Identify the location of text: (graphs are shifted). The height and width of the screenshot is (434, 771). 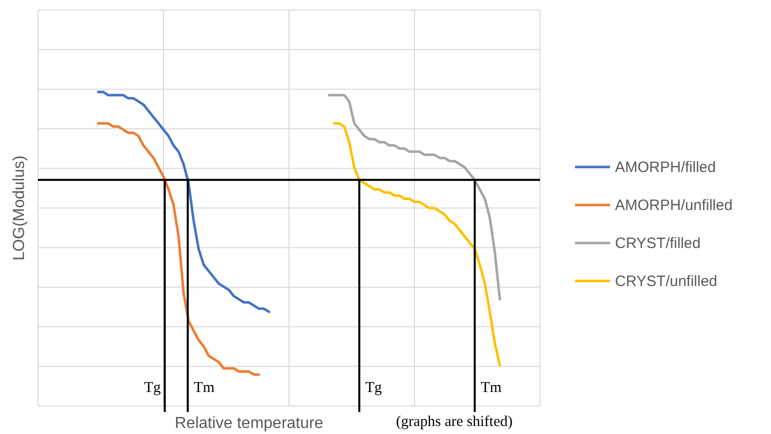
(454, 422).